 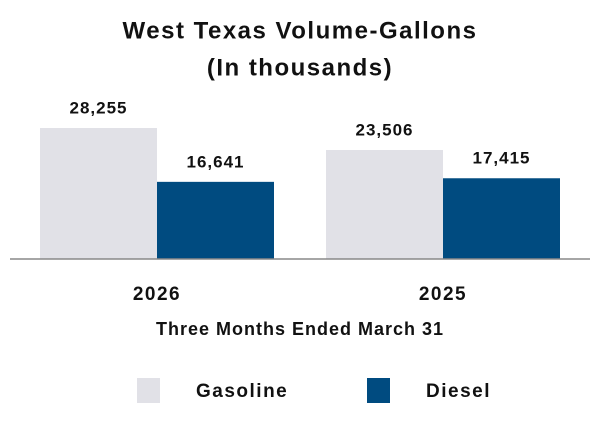 I want to click on data-label: 16,641, so click(x=216, y=161).